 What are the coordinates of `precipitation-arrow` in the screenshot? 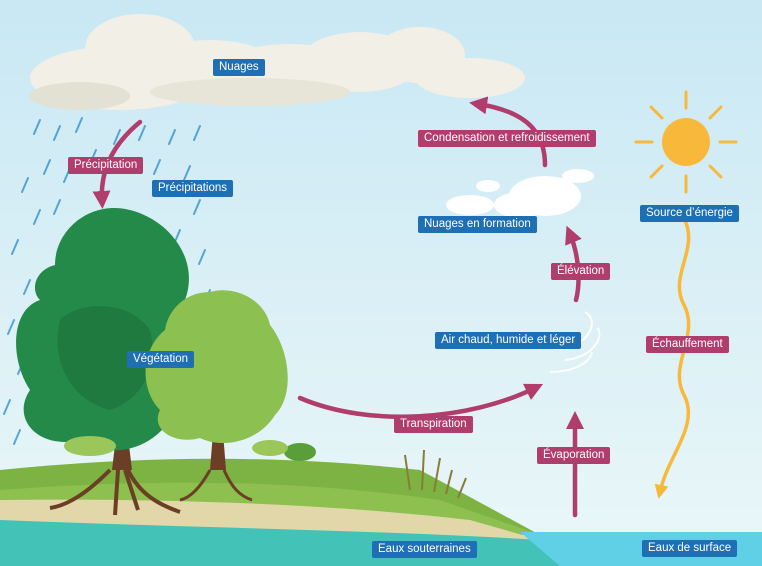 It's located at (117, 164).